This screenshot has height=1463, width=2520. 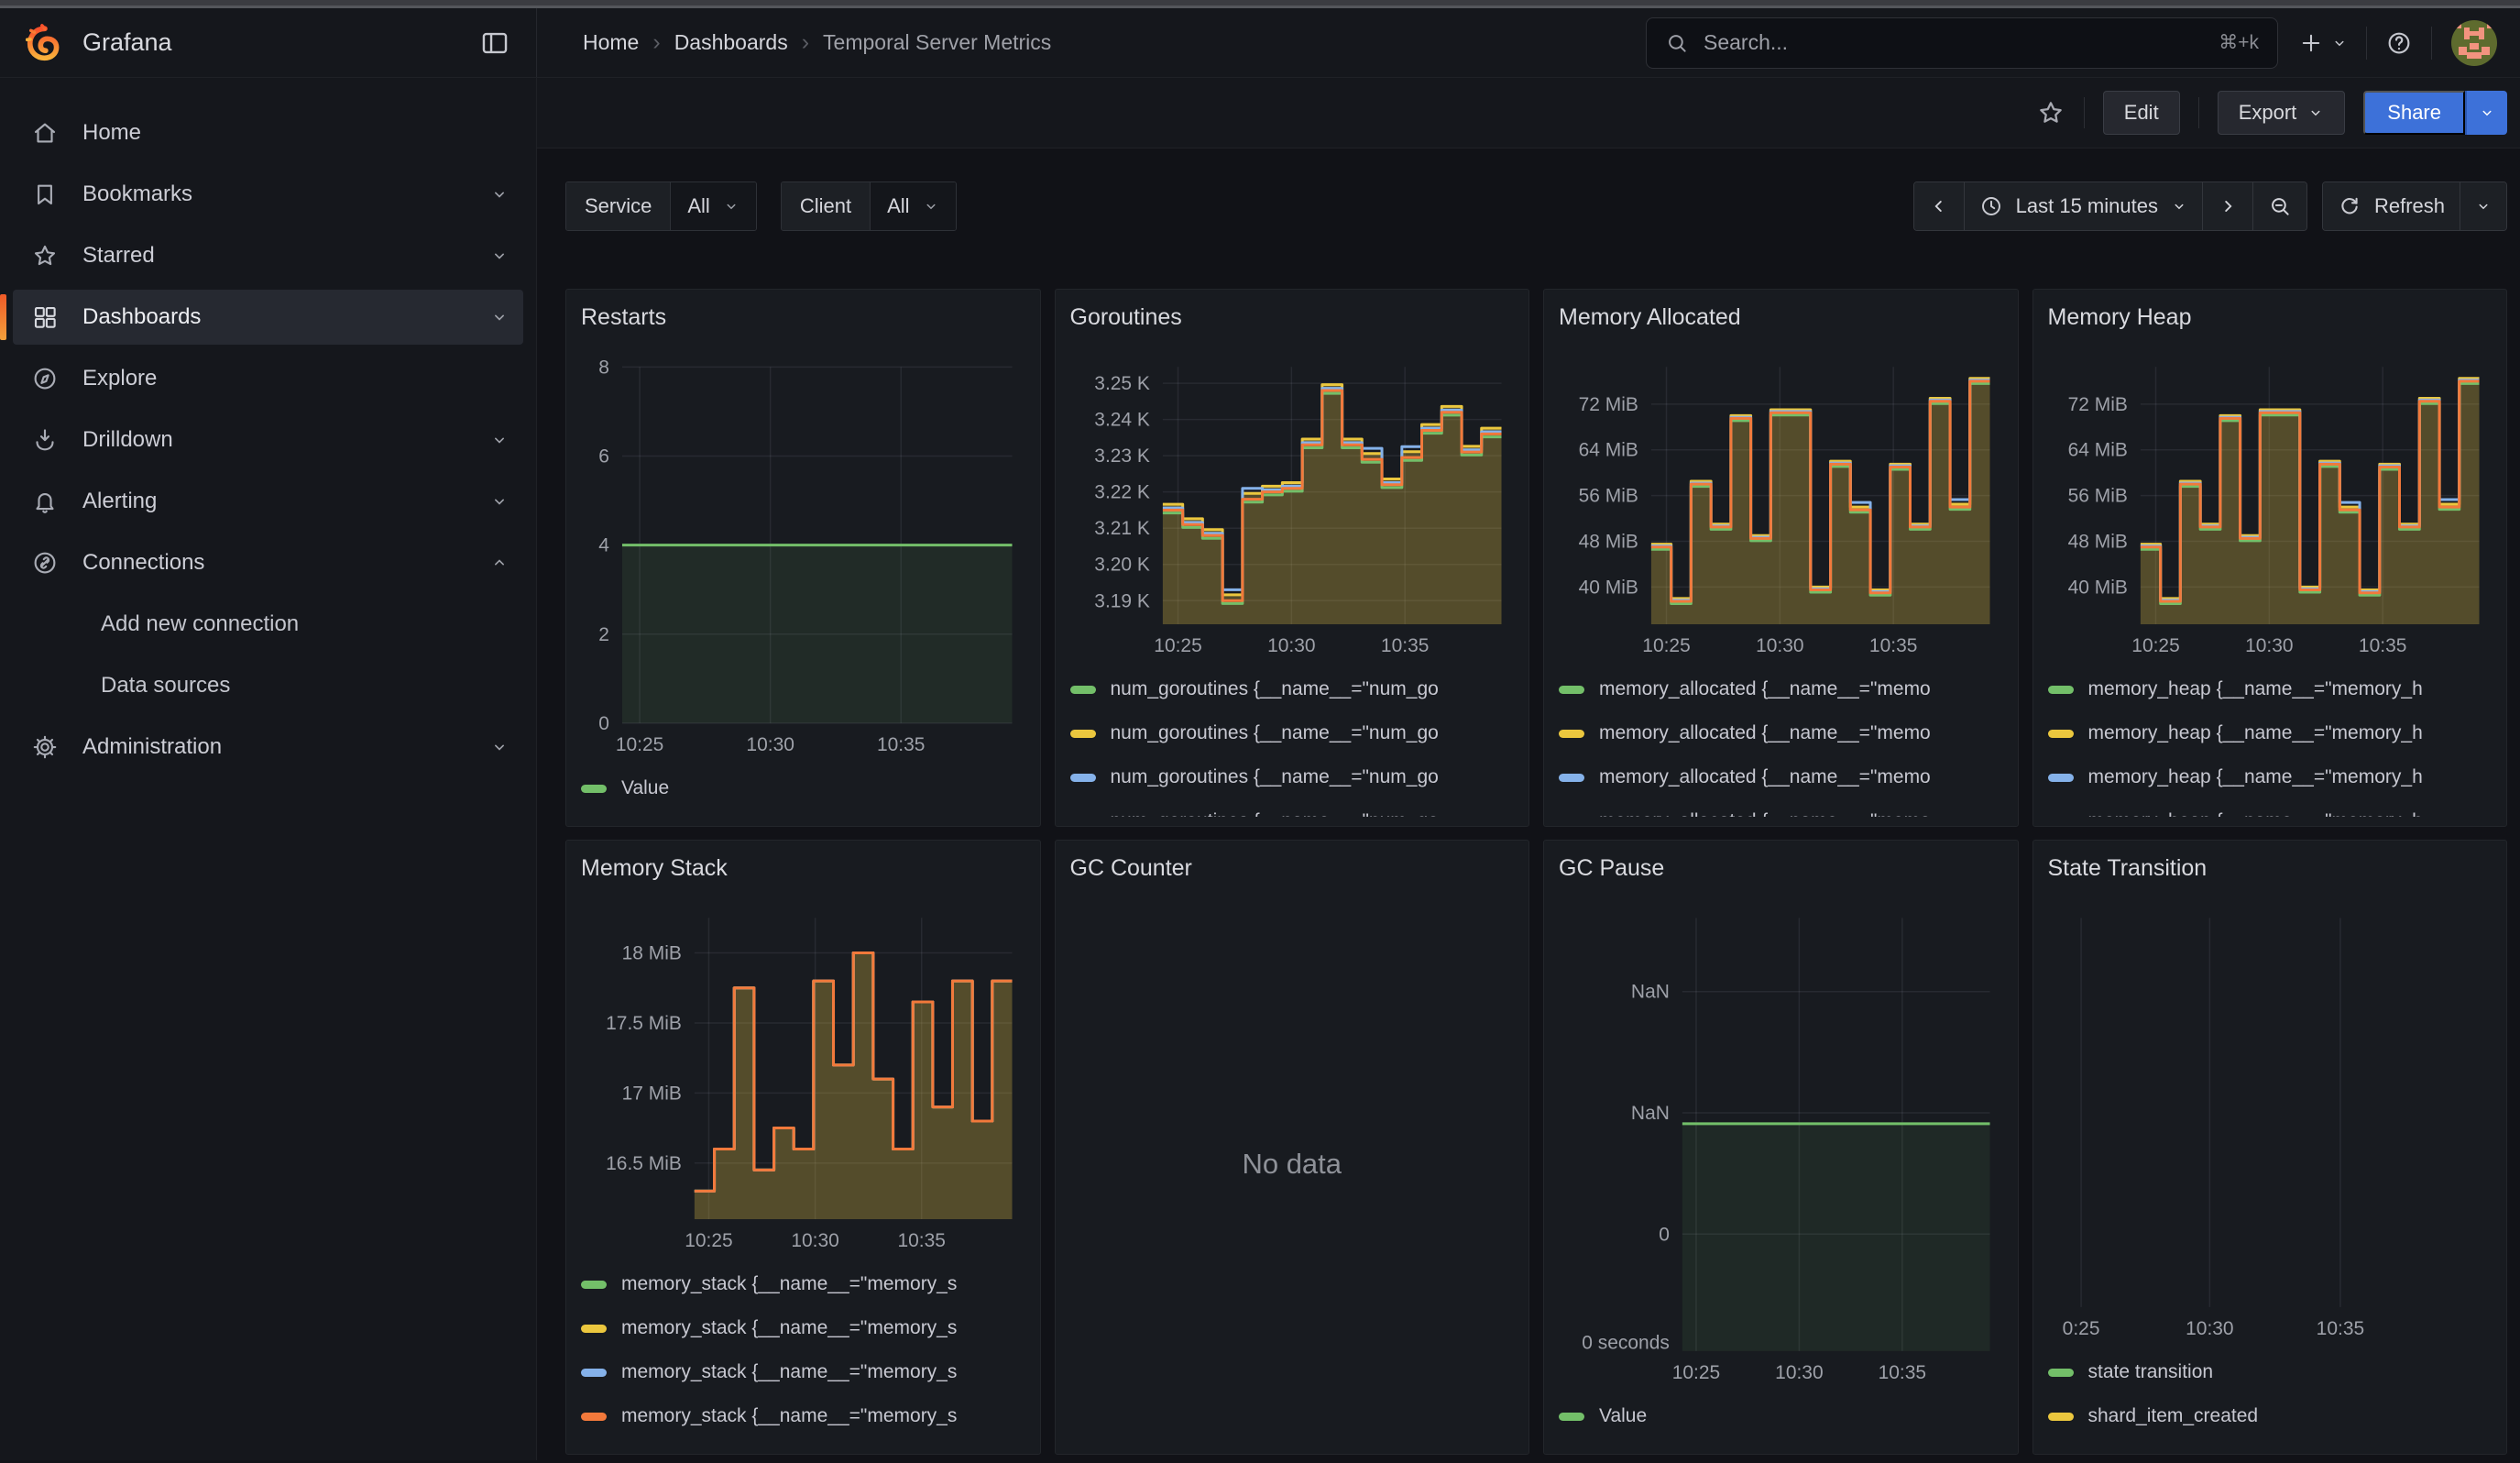 I want to click on svg-text: 40 MiB, so click(x=2097, y=587).